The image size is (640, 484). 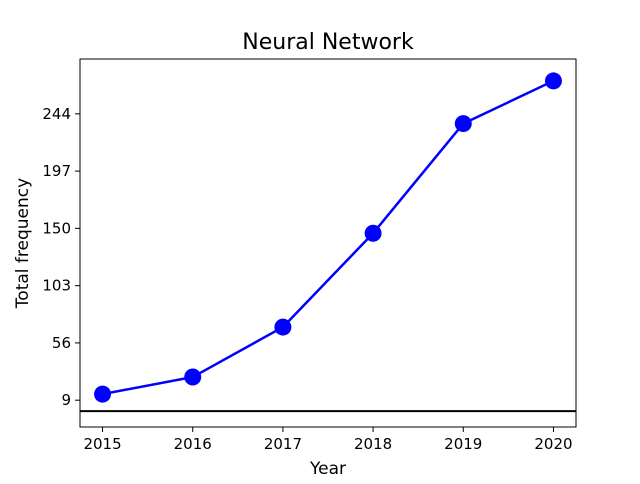 What do you see at coordinates (193, 444) in the screenshot?
I see `x-tick-label: 2016` at bounding box center [193, 444].